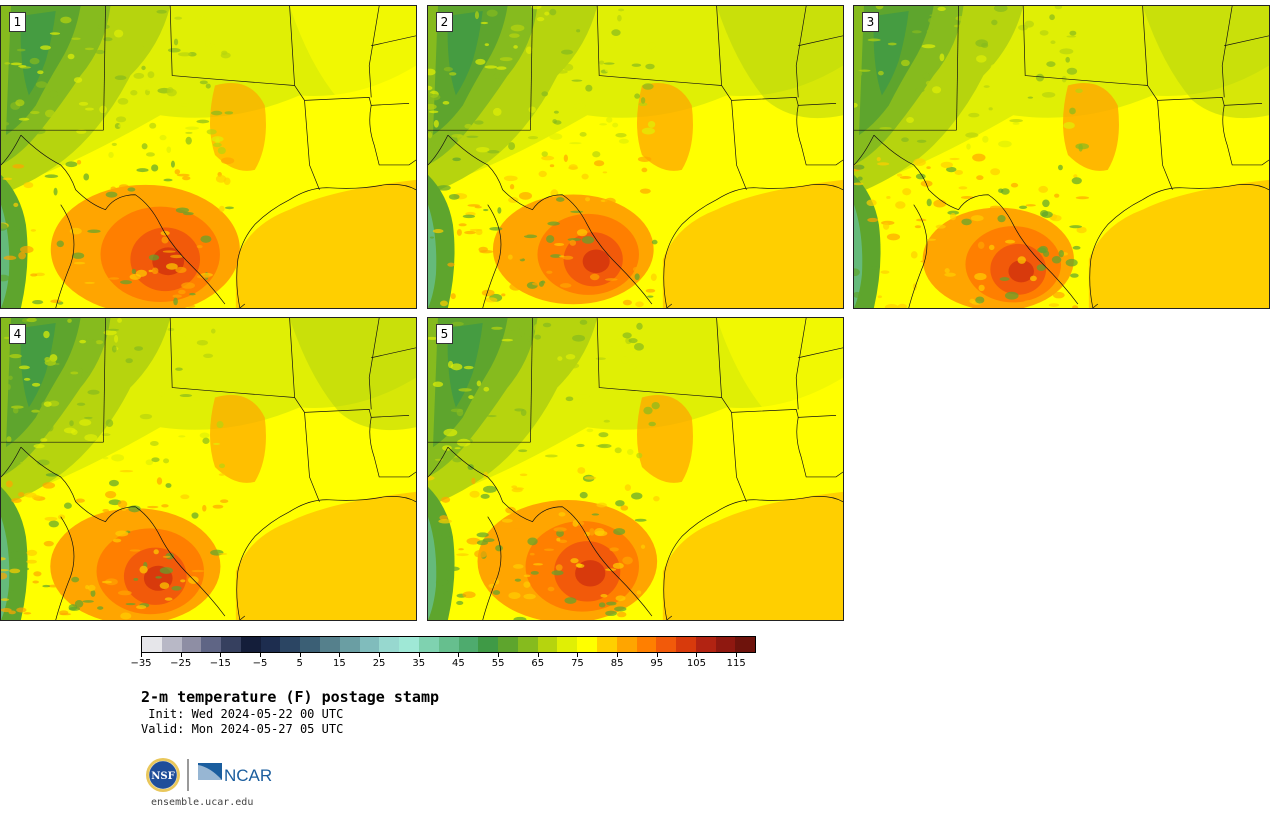 This screenshot has width=1280, height=815. Describe the element at coordinates (379, 663) in the screenshot. I see `colorbar-tick-label: 25` at that location.